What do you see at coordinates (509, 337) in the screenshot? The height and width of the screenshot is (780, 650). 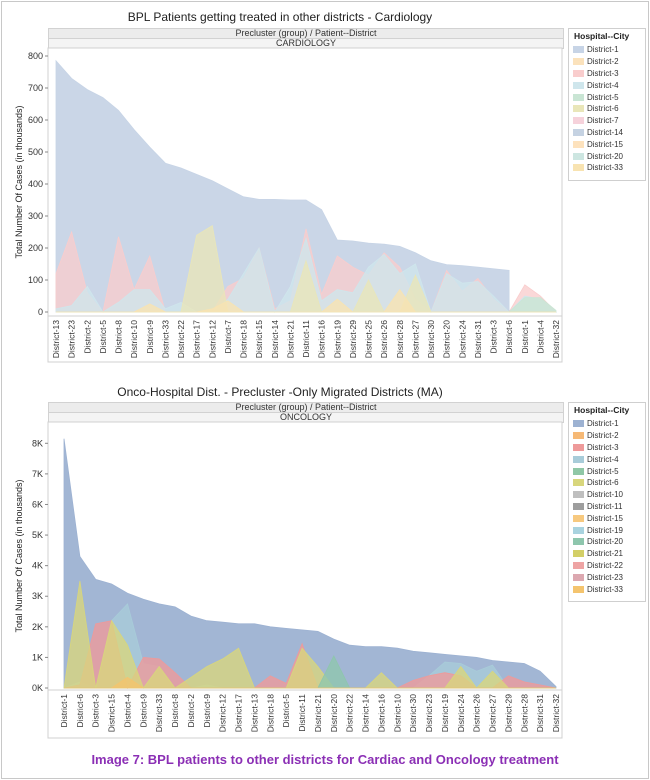 I see `x-tick-label: District-6` at bounding box center [509, 337].